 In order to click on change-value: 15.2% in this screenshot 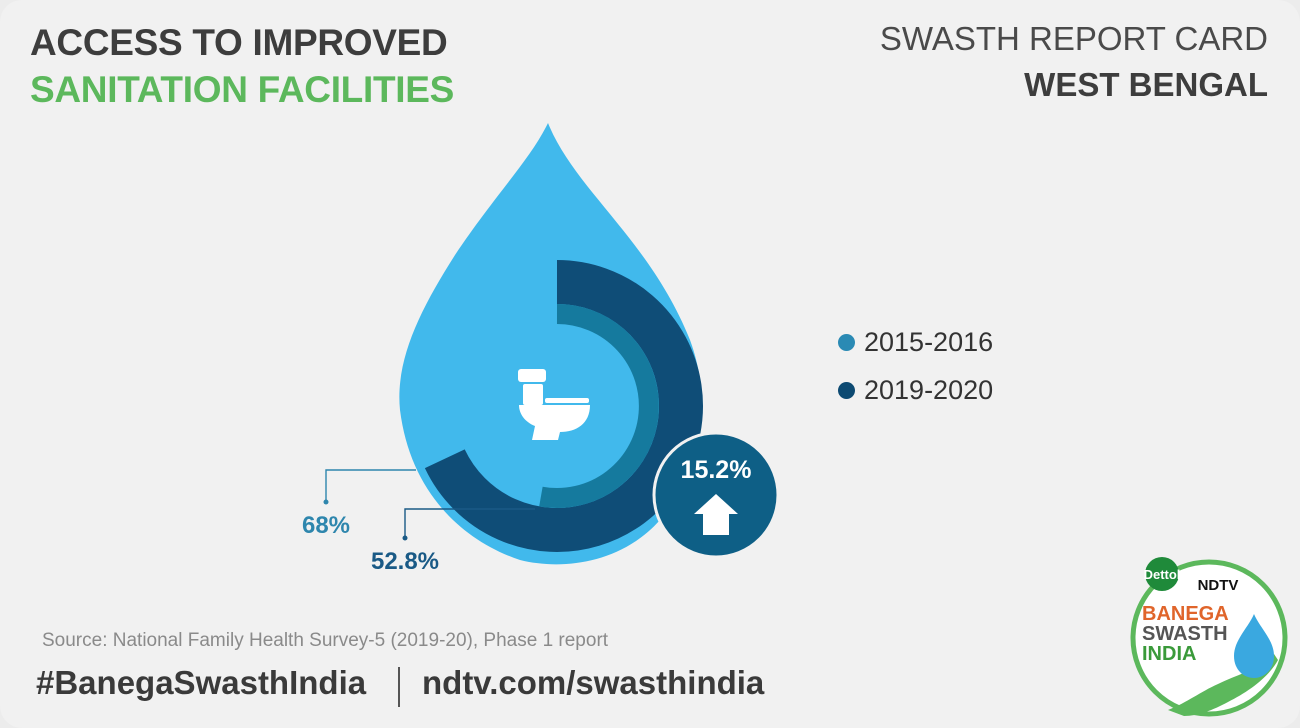, I will do `click(716, 470)`.